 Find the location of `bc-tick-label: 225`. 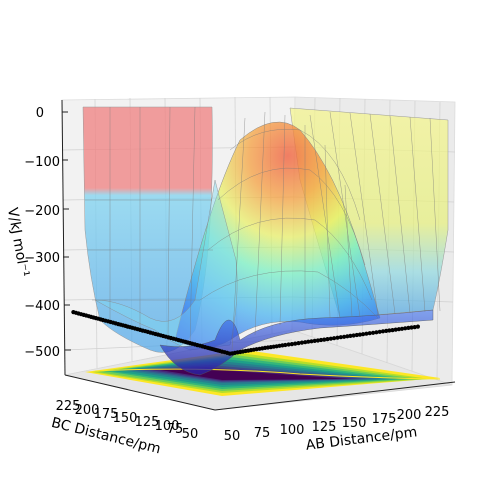

bc-tick-label: 225 is located at coordinates (68, 406).